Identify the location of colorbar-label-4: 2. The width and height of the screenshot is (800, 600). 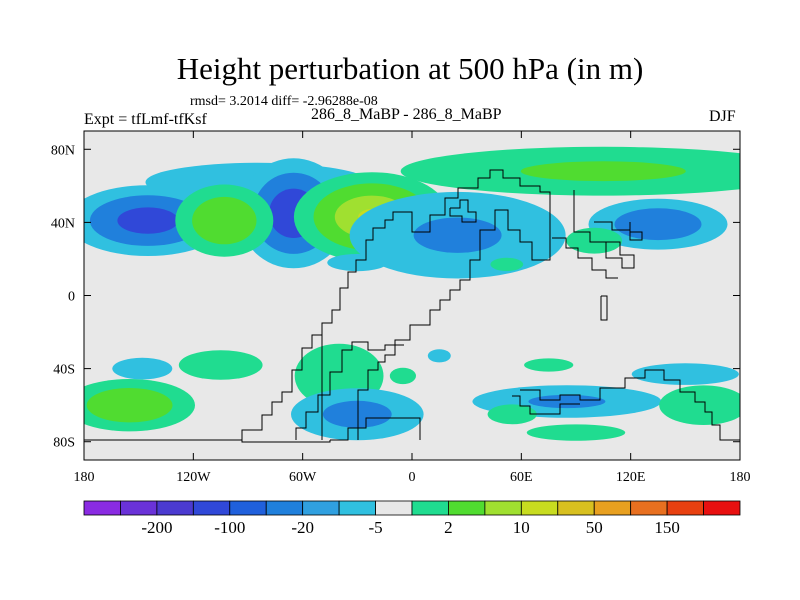
(448, 527).